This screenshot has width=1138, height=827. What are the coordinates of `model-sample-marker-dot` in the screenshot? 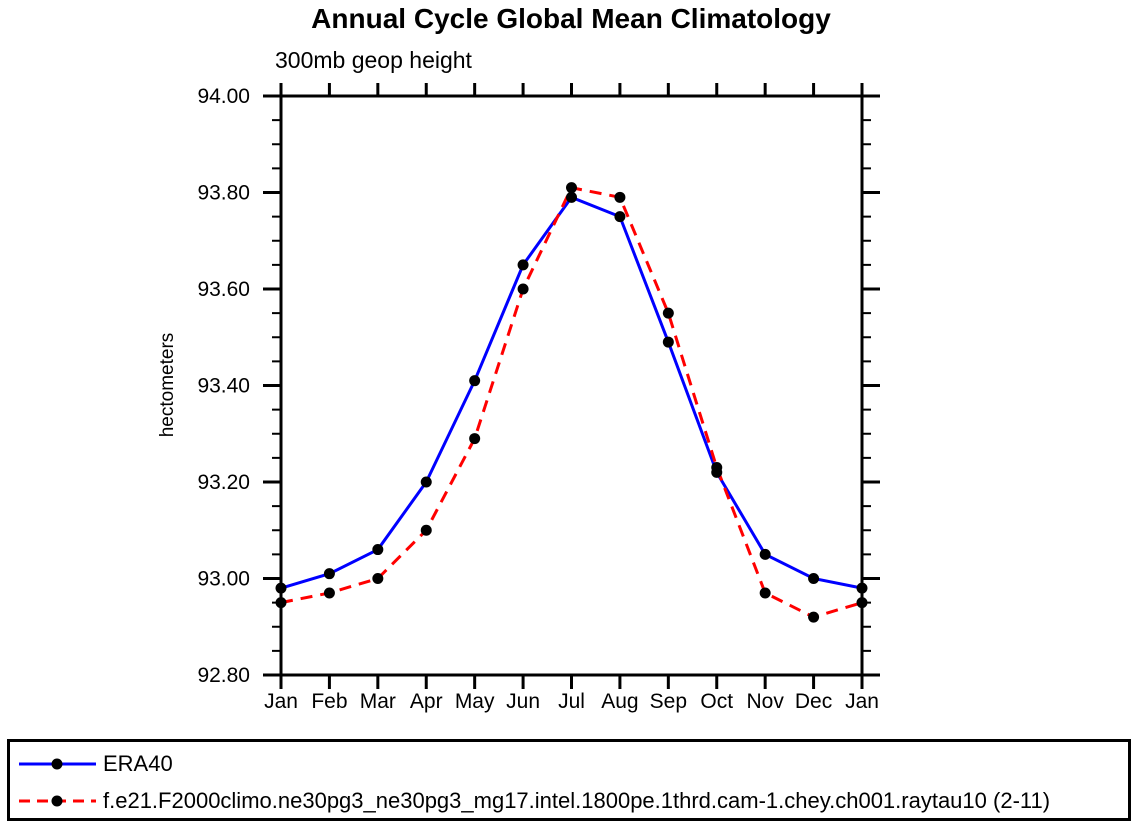 It's located at (57, 800).